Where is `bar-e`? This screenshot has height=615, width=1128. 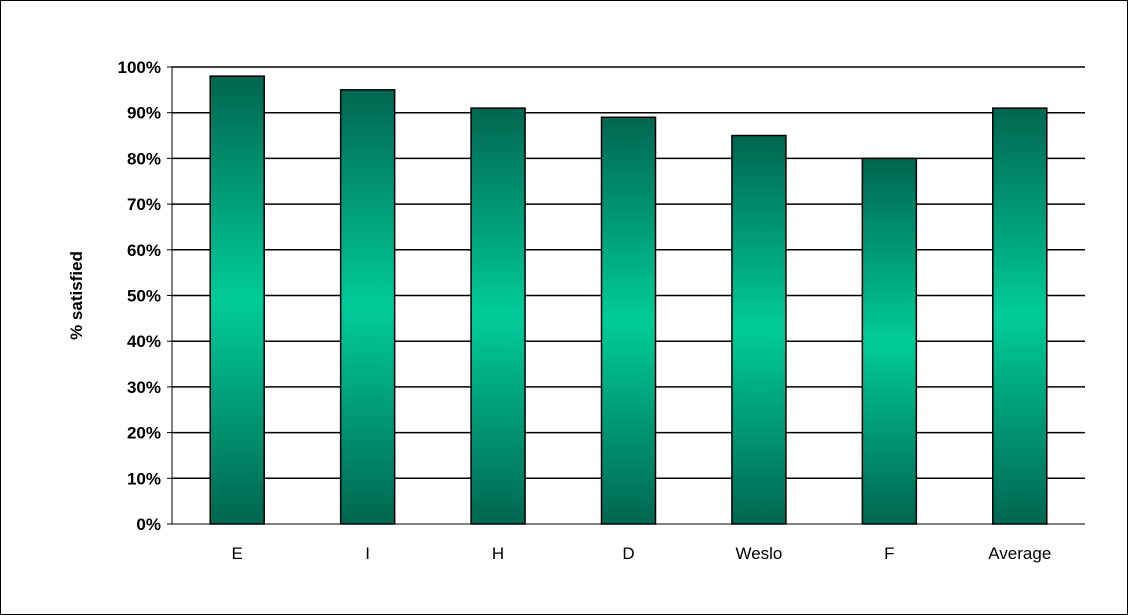 bar-e is located at coordinates (237, 300).